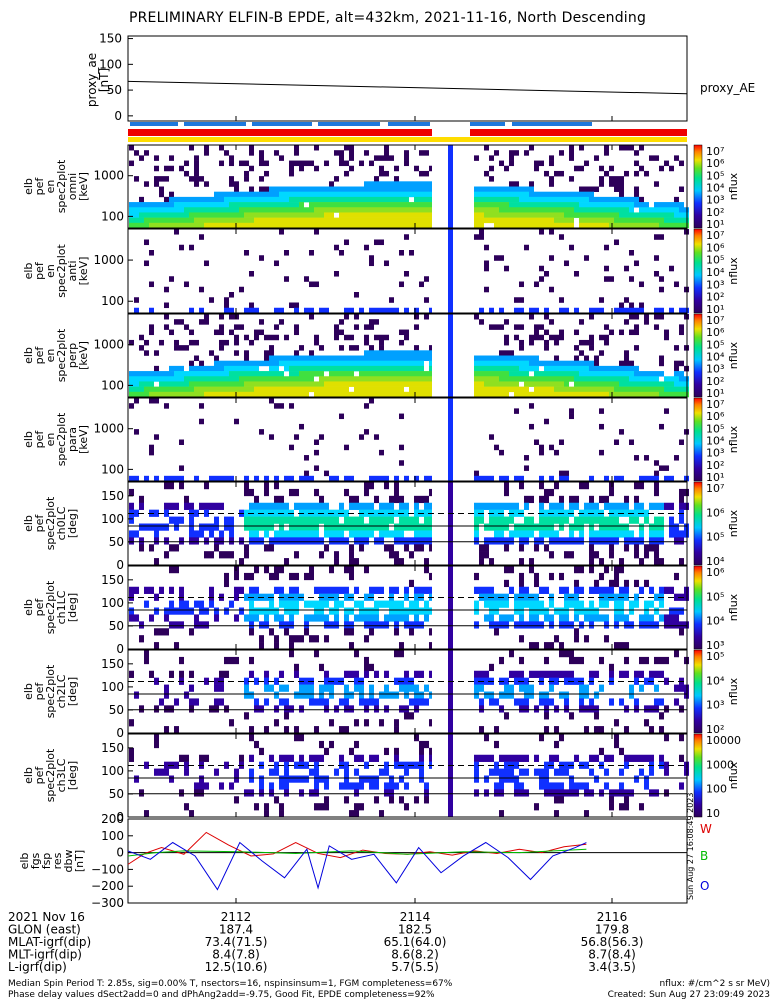 The height and width of the screenshot is (1000, 775). What do you see at coordinates (415, 967) in the screenshot?
I see `bottom-row-value: 5.7(5.5)` at bounding box center [415, 967].